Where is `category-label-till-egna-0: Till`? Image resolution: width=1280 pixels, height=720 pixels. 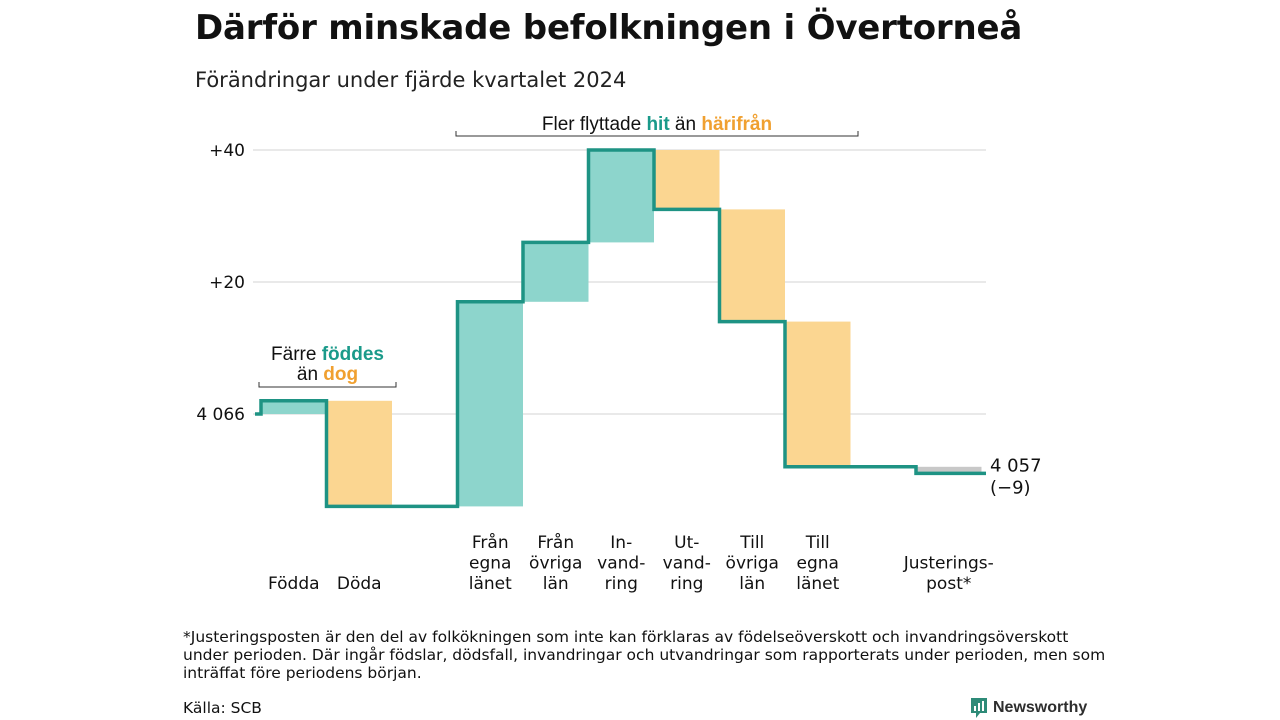 category-label-till-egna-0: Till is located at coordinates (817, 543).